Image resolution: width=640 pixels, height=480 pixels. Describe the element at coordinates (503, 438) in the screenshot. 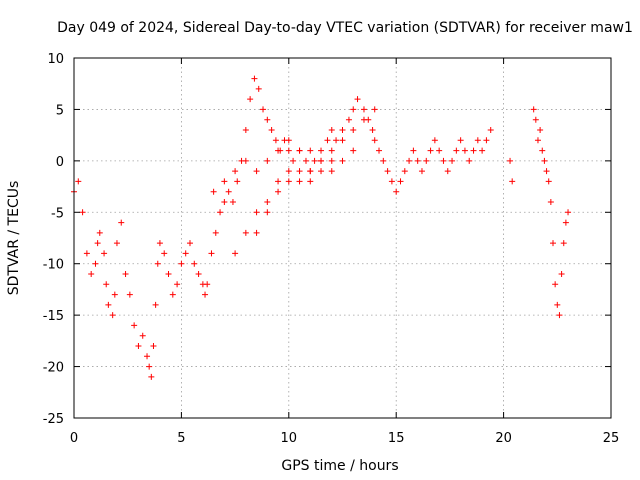

I see `x-tick-label: 20` at that location.